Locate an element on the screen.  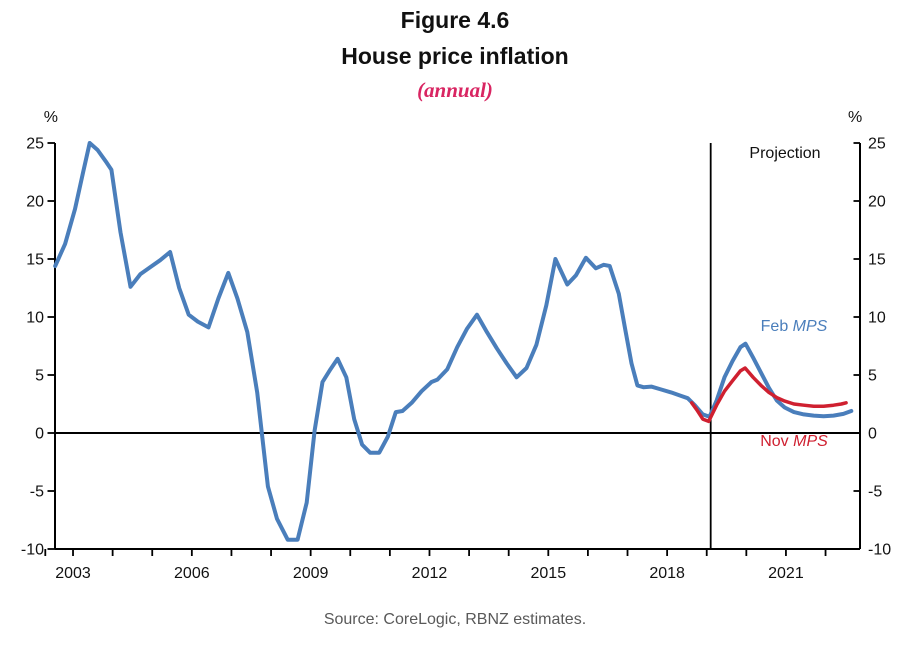
y-tick-label-left: 25 is located at coordinates (35, 144).